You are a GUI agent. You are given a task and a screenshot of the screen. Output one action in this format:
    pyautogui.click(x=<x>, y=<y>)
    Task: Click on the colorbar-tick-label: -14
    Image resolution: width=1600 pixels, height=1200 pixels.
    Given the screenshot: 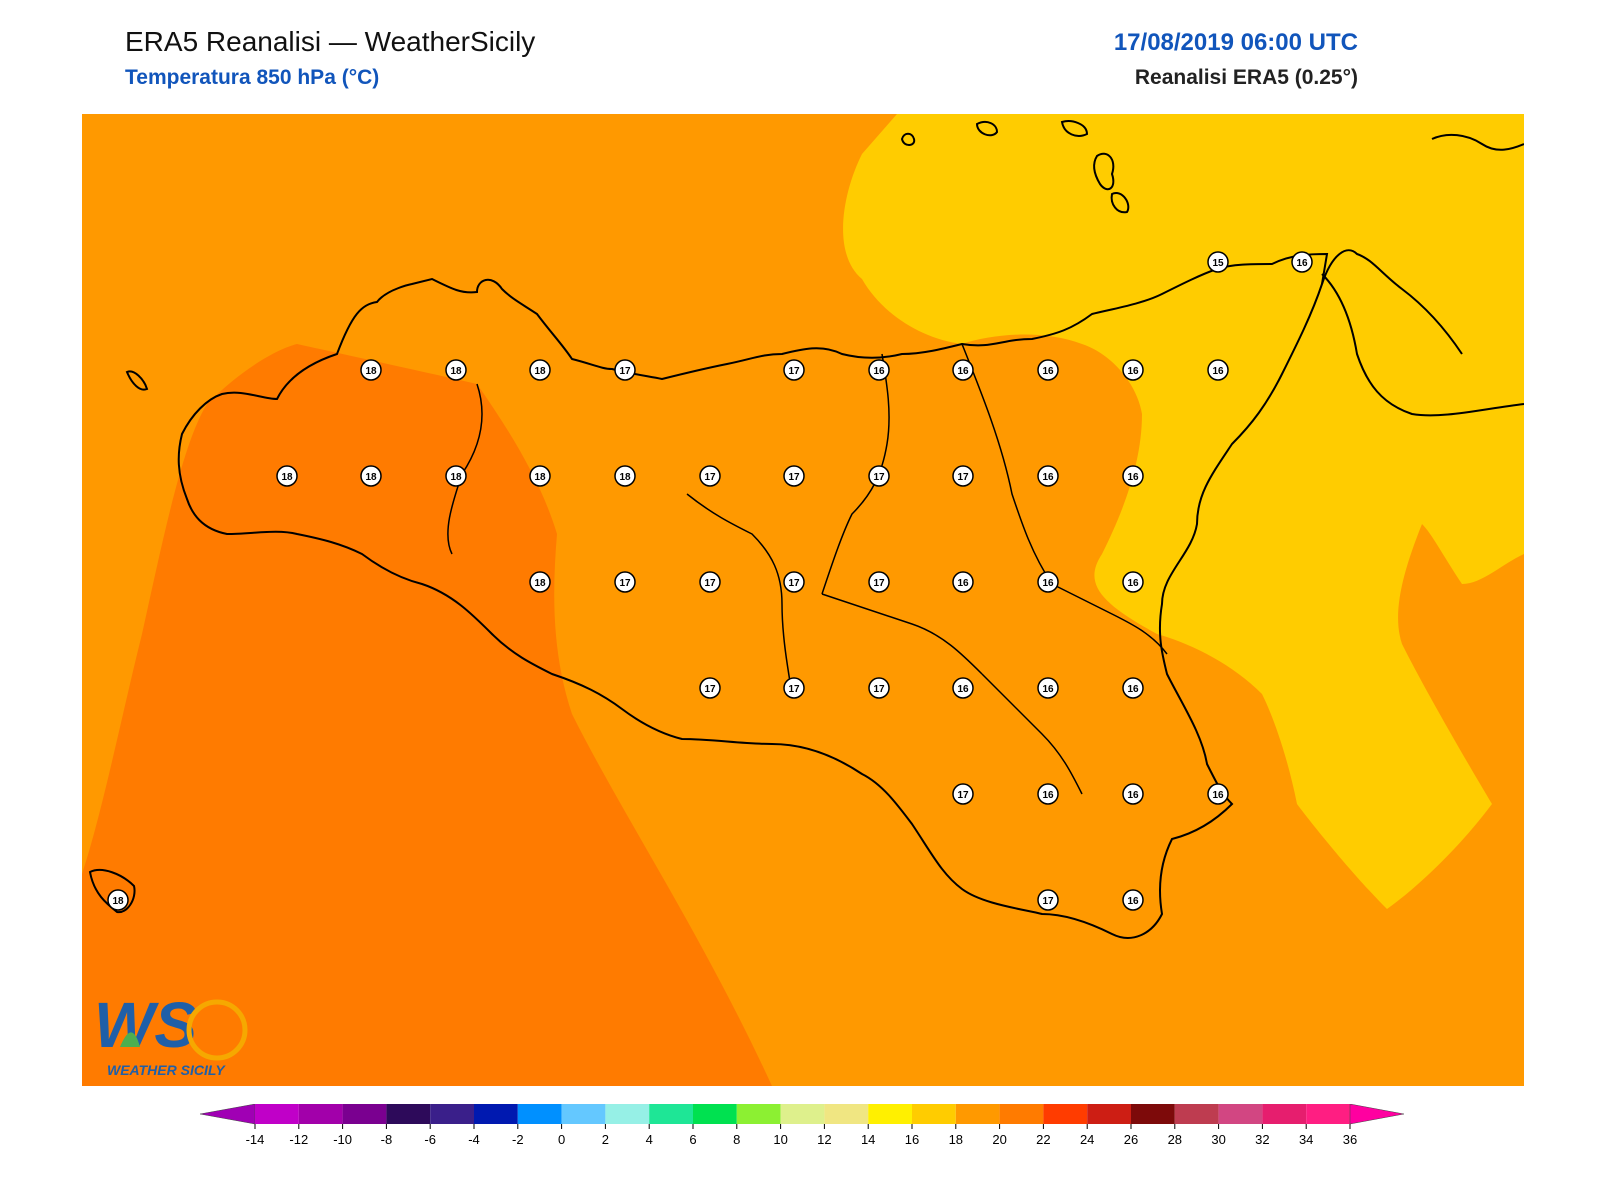 What is the action you would take?
    pyautogui.click(x=255, y=1139)
    